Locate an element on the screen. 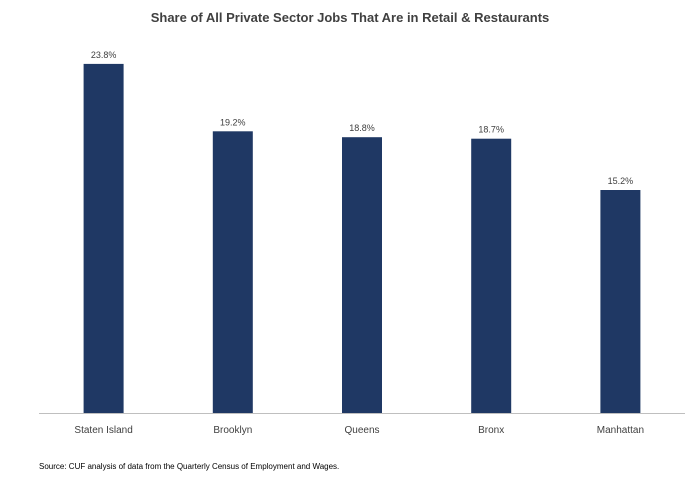 The height and width of the screenshot is (481, 700). bar-manhattan is located at coordinates (620, 301).